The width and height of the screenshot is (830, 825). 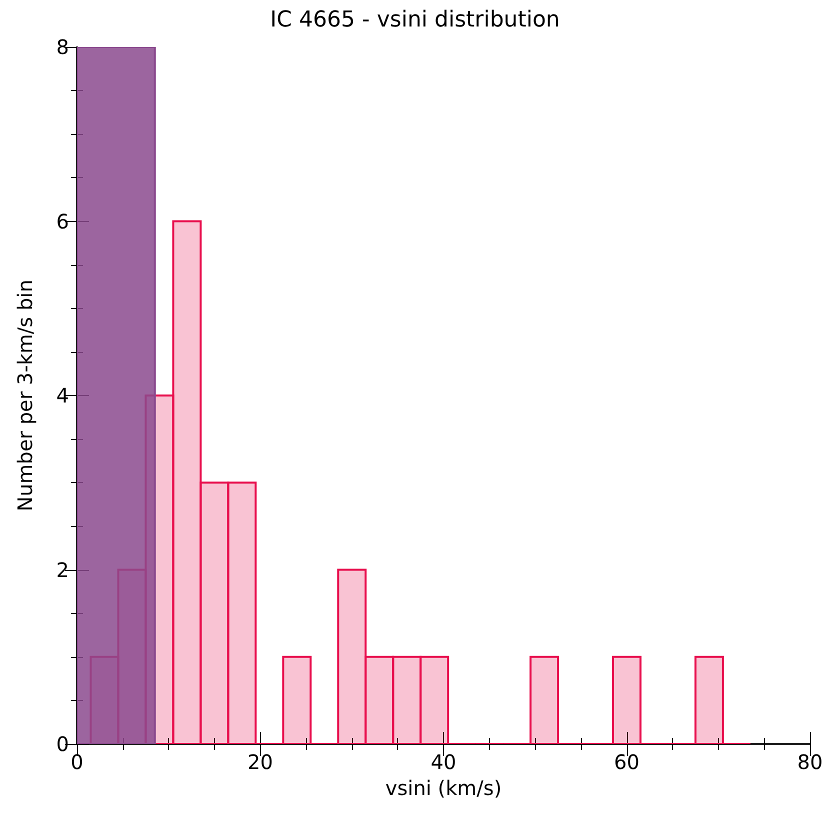 What do you see at coordinates (77, 762) in the screenshot?
I see `x-tick-label: 0` at bounding box center [77, 762].